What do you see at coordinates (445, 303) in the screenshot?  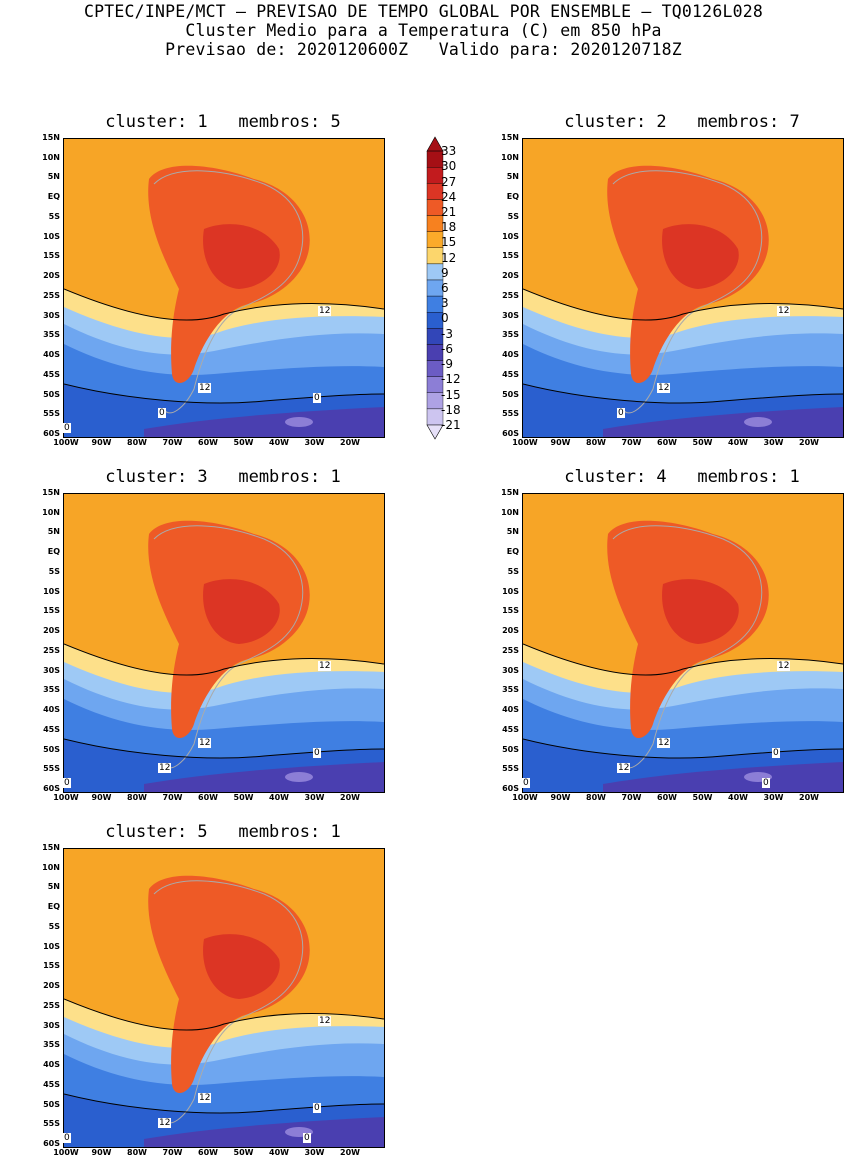 I see `colorbar-label: 3` at bounding box center [445, 303].